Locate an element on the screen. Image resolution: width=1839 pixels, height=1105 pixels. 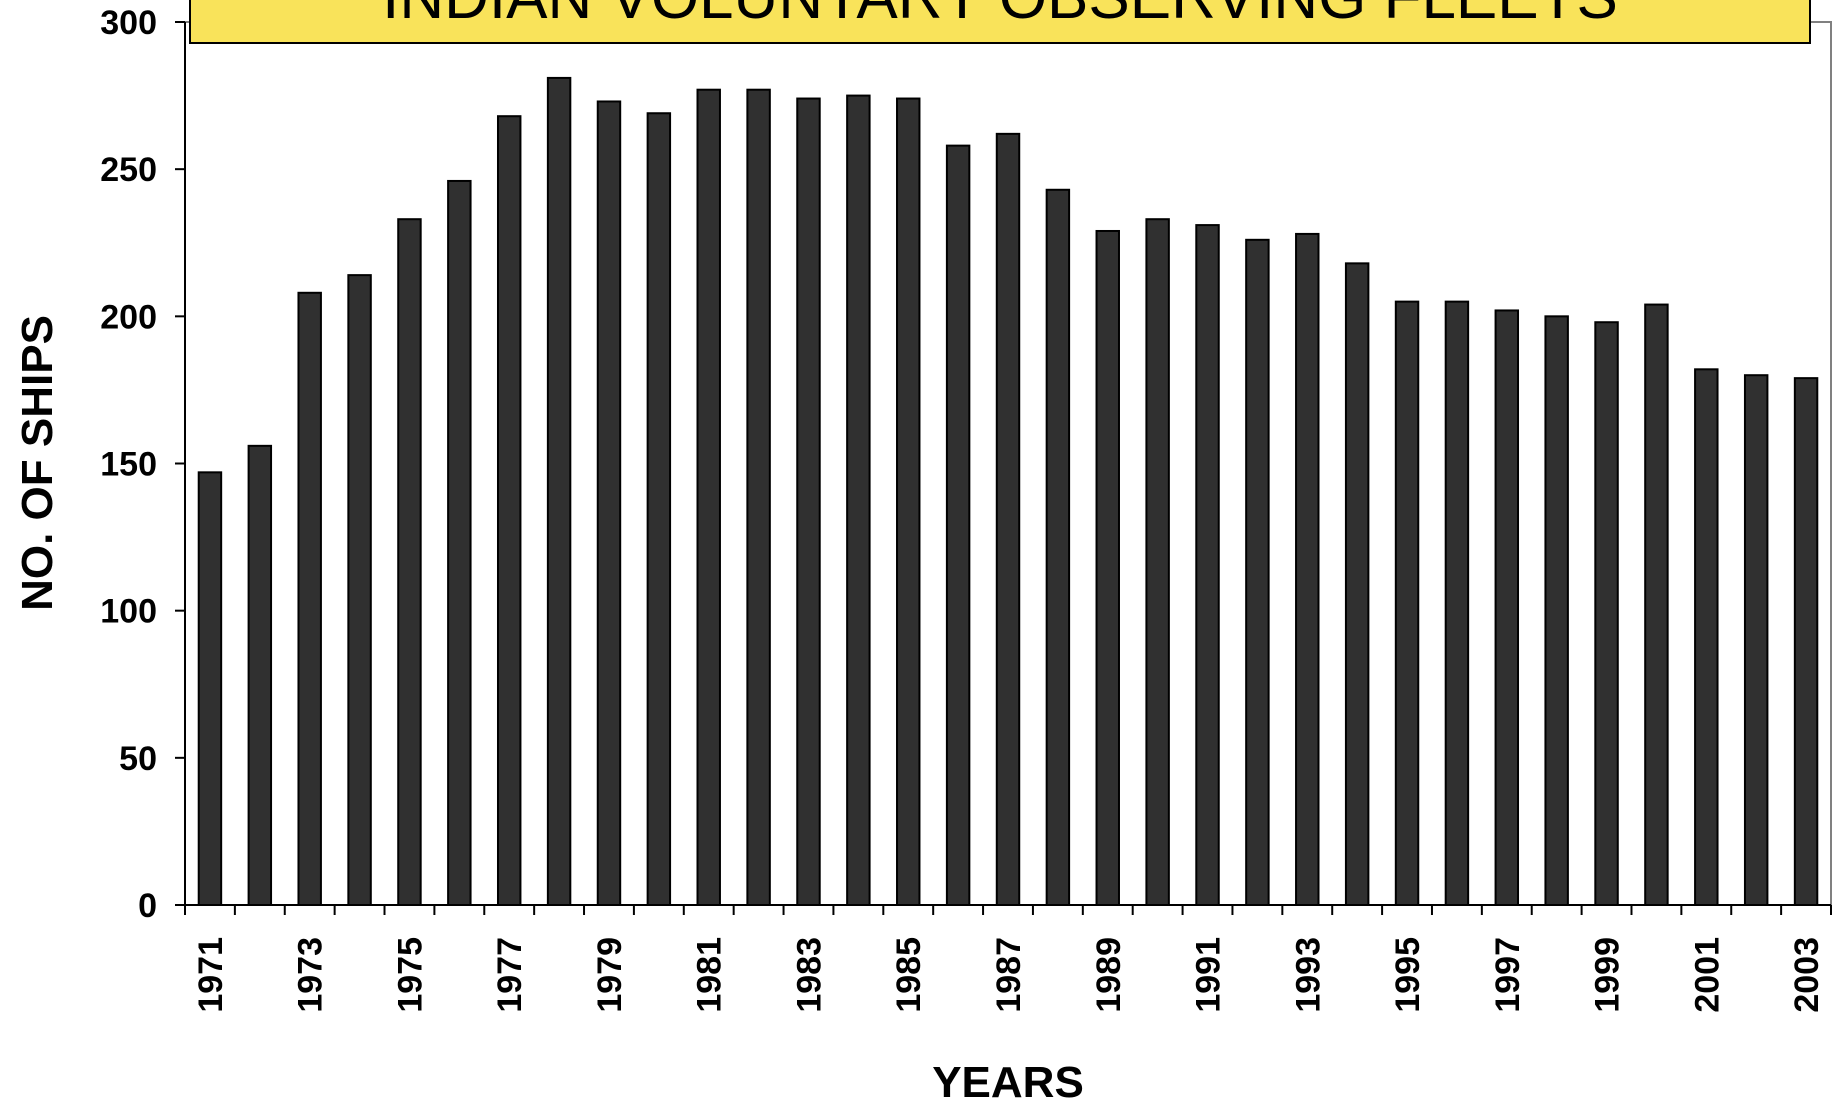
bar-1975 is located at coordinates (409, 562).